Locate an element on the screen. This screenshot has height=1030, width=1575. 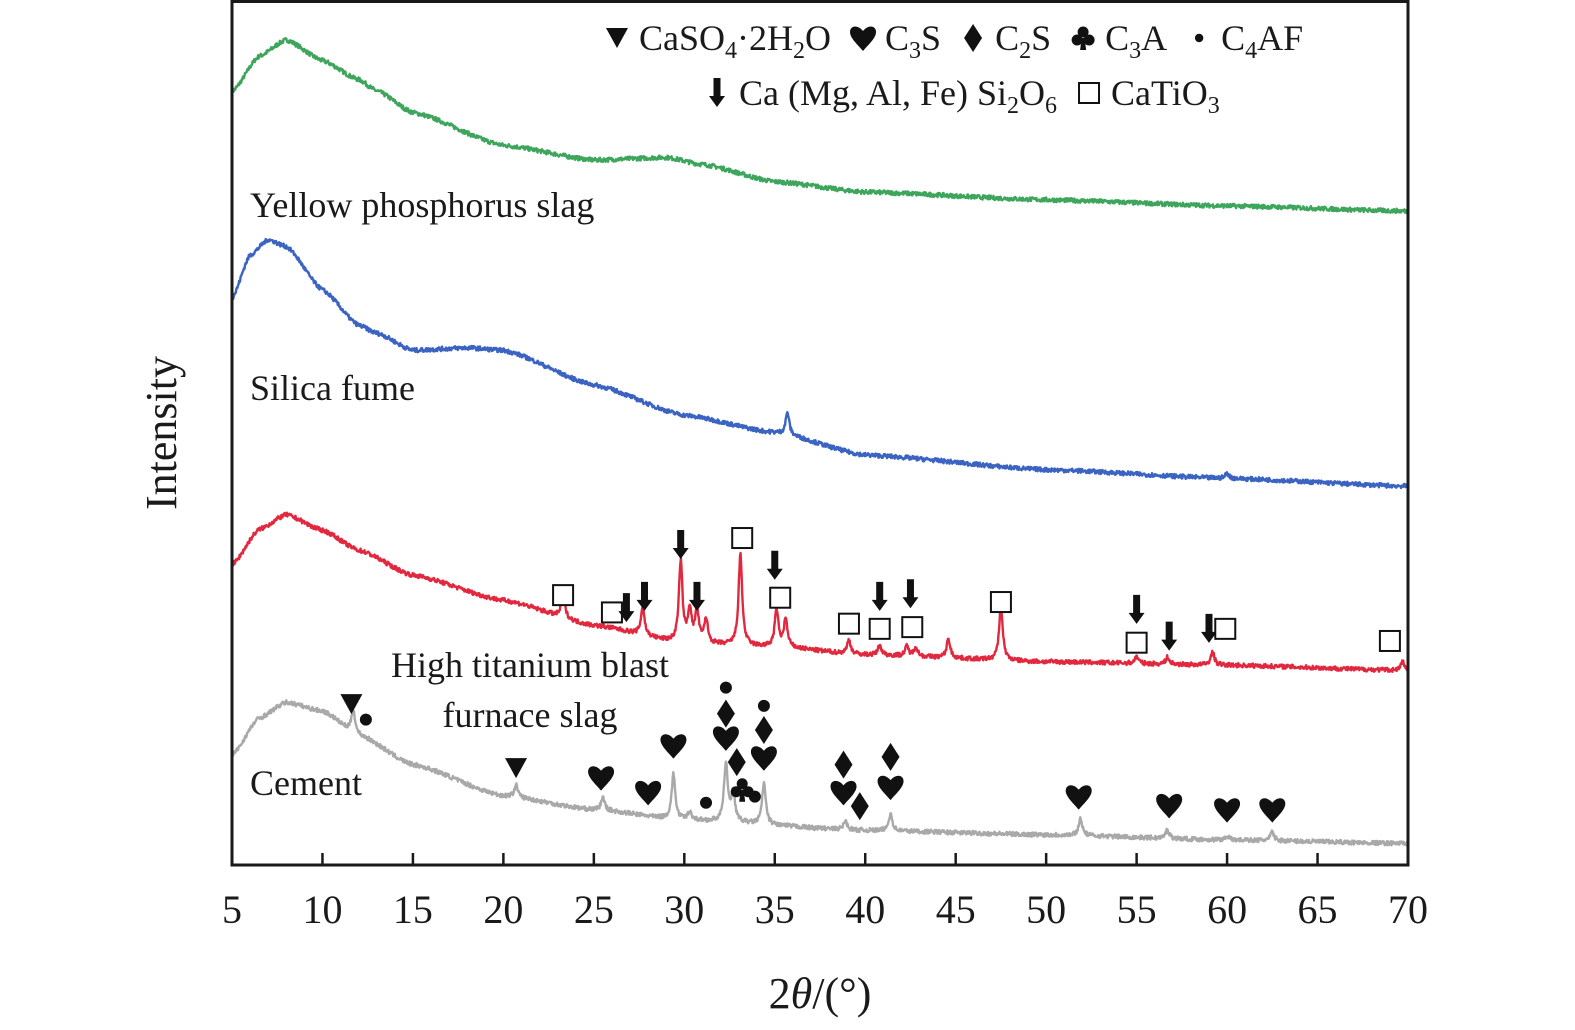
legend-entry: Ca (Mg, Al, Fe) Si2O6 is located at coordinates (898, 96).